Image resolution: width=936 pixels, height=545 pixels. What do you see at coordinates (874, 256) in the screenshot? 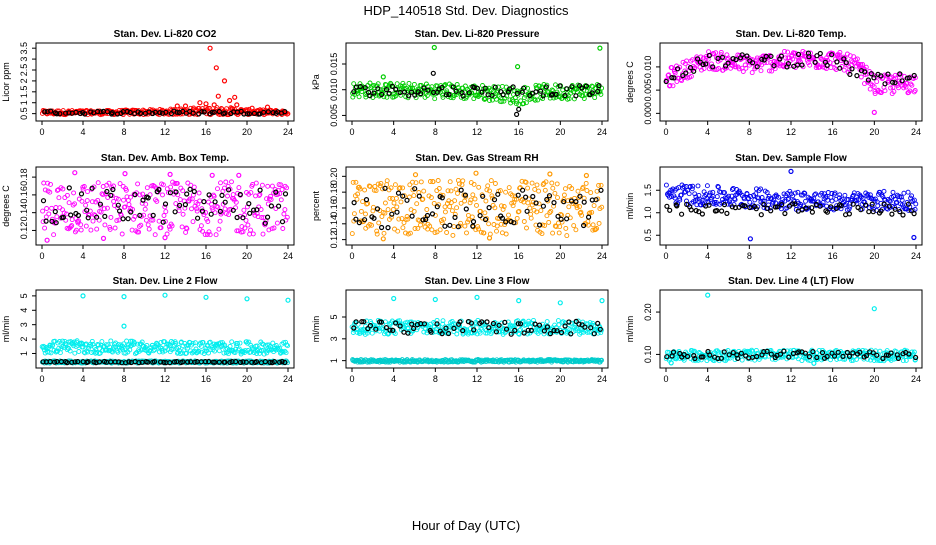
I see `x-tick-label: 20` at bounding box center [874, 256].